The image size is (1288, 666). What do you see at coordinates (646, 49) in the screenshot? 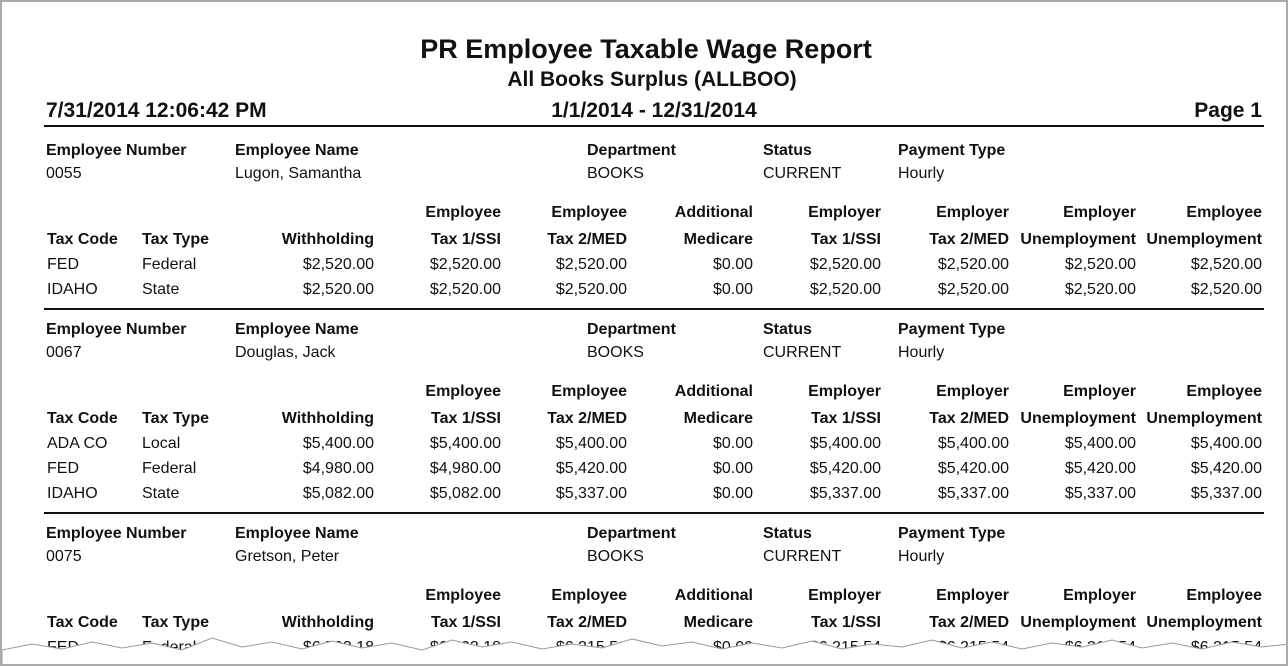
I see `report-title: PR Employee Taxable Wage Report` at bounding box center [646, 49].